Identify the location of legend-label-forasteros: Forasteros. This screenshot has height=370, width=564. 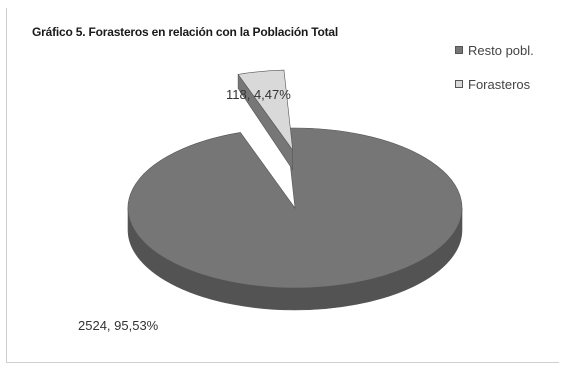
(499, 84).